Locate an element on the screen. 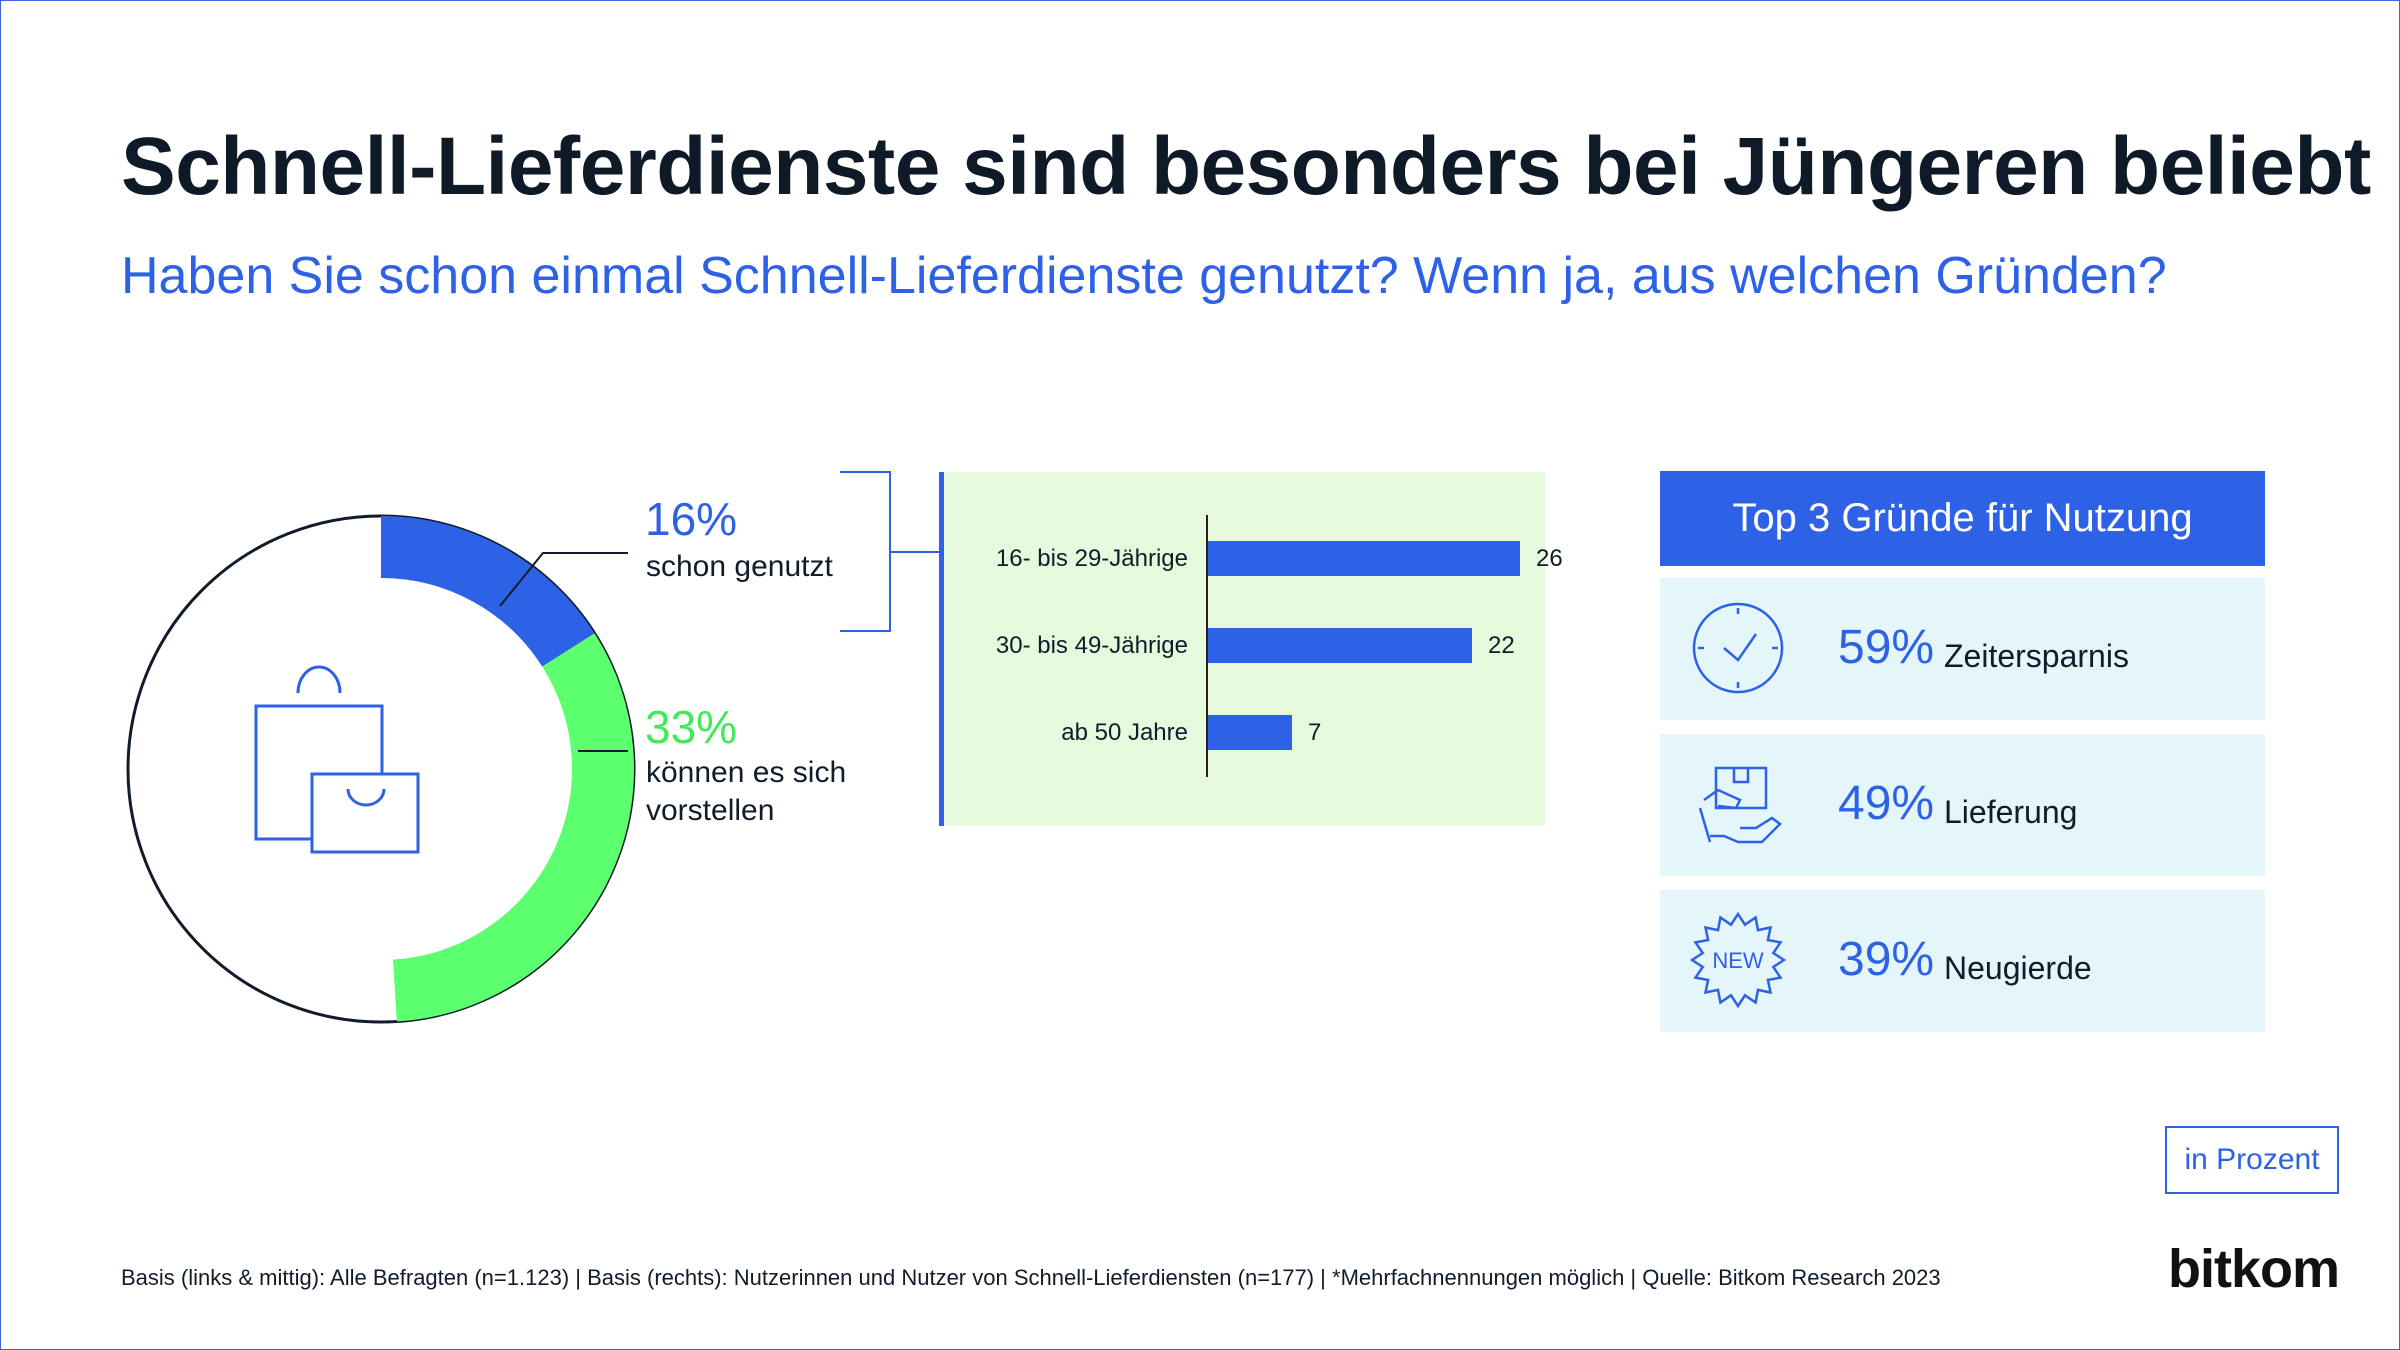 The height and width of the screenshot is (1350, 2400). connector-used is located at coordinates (563, 579).